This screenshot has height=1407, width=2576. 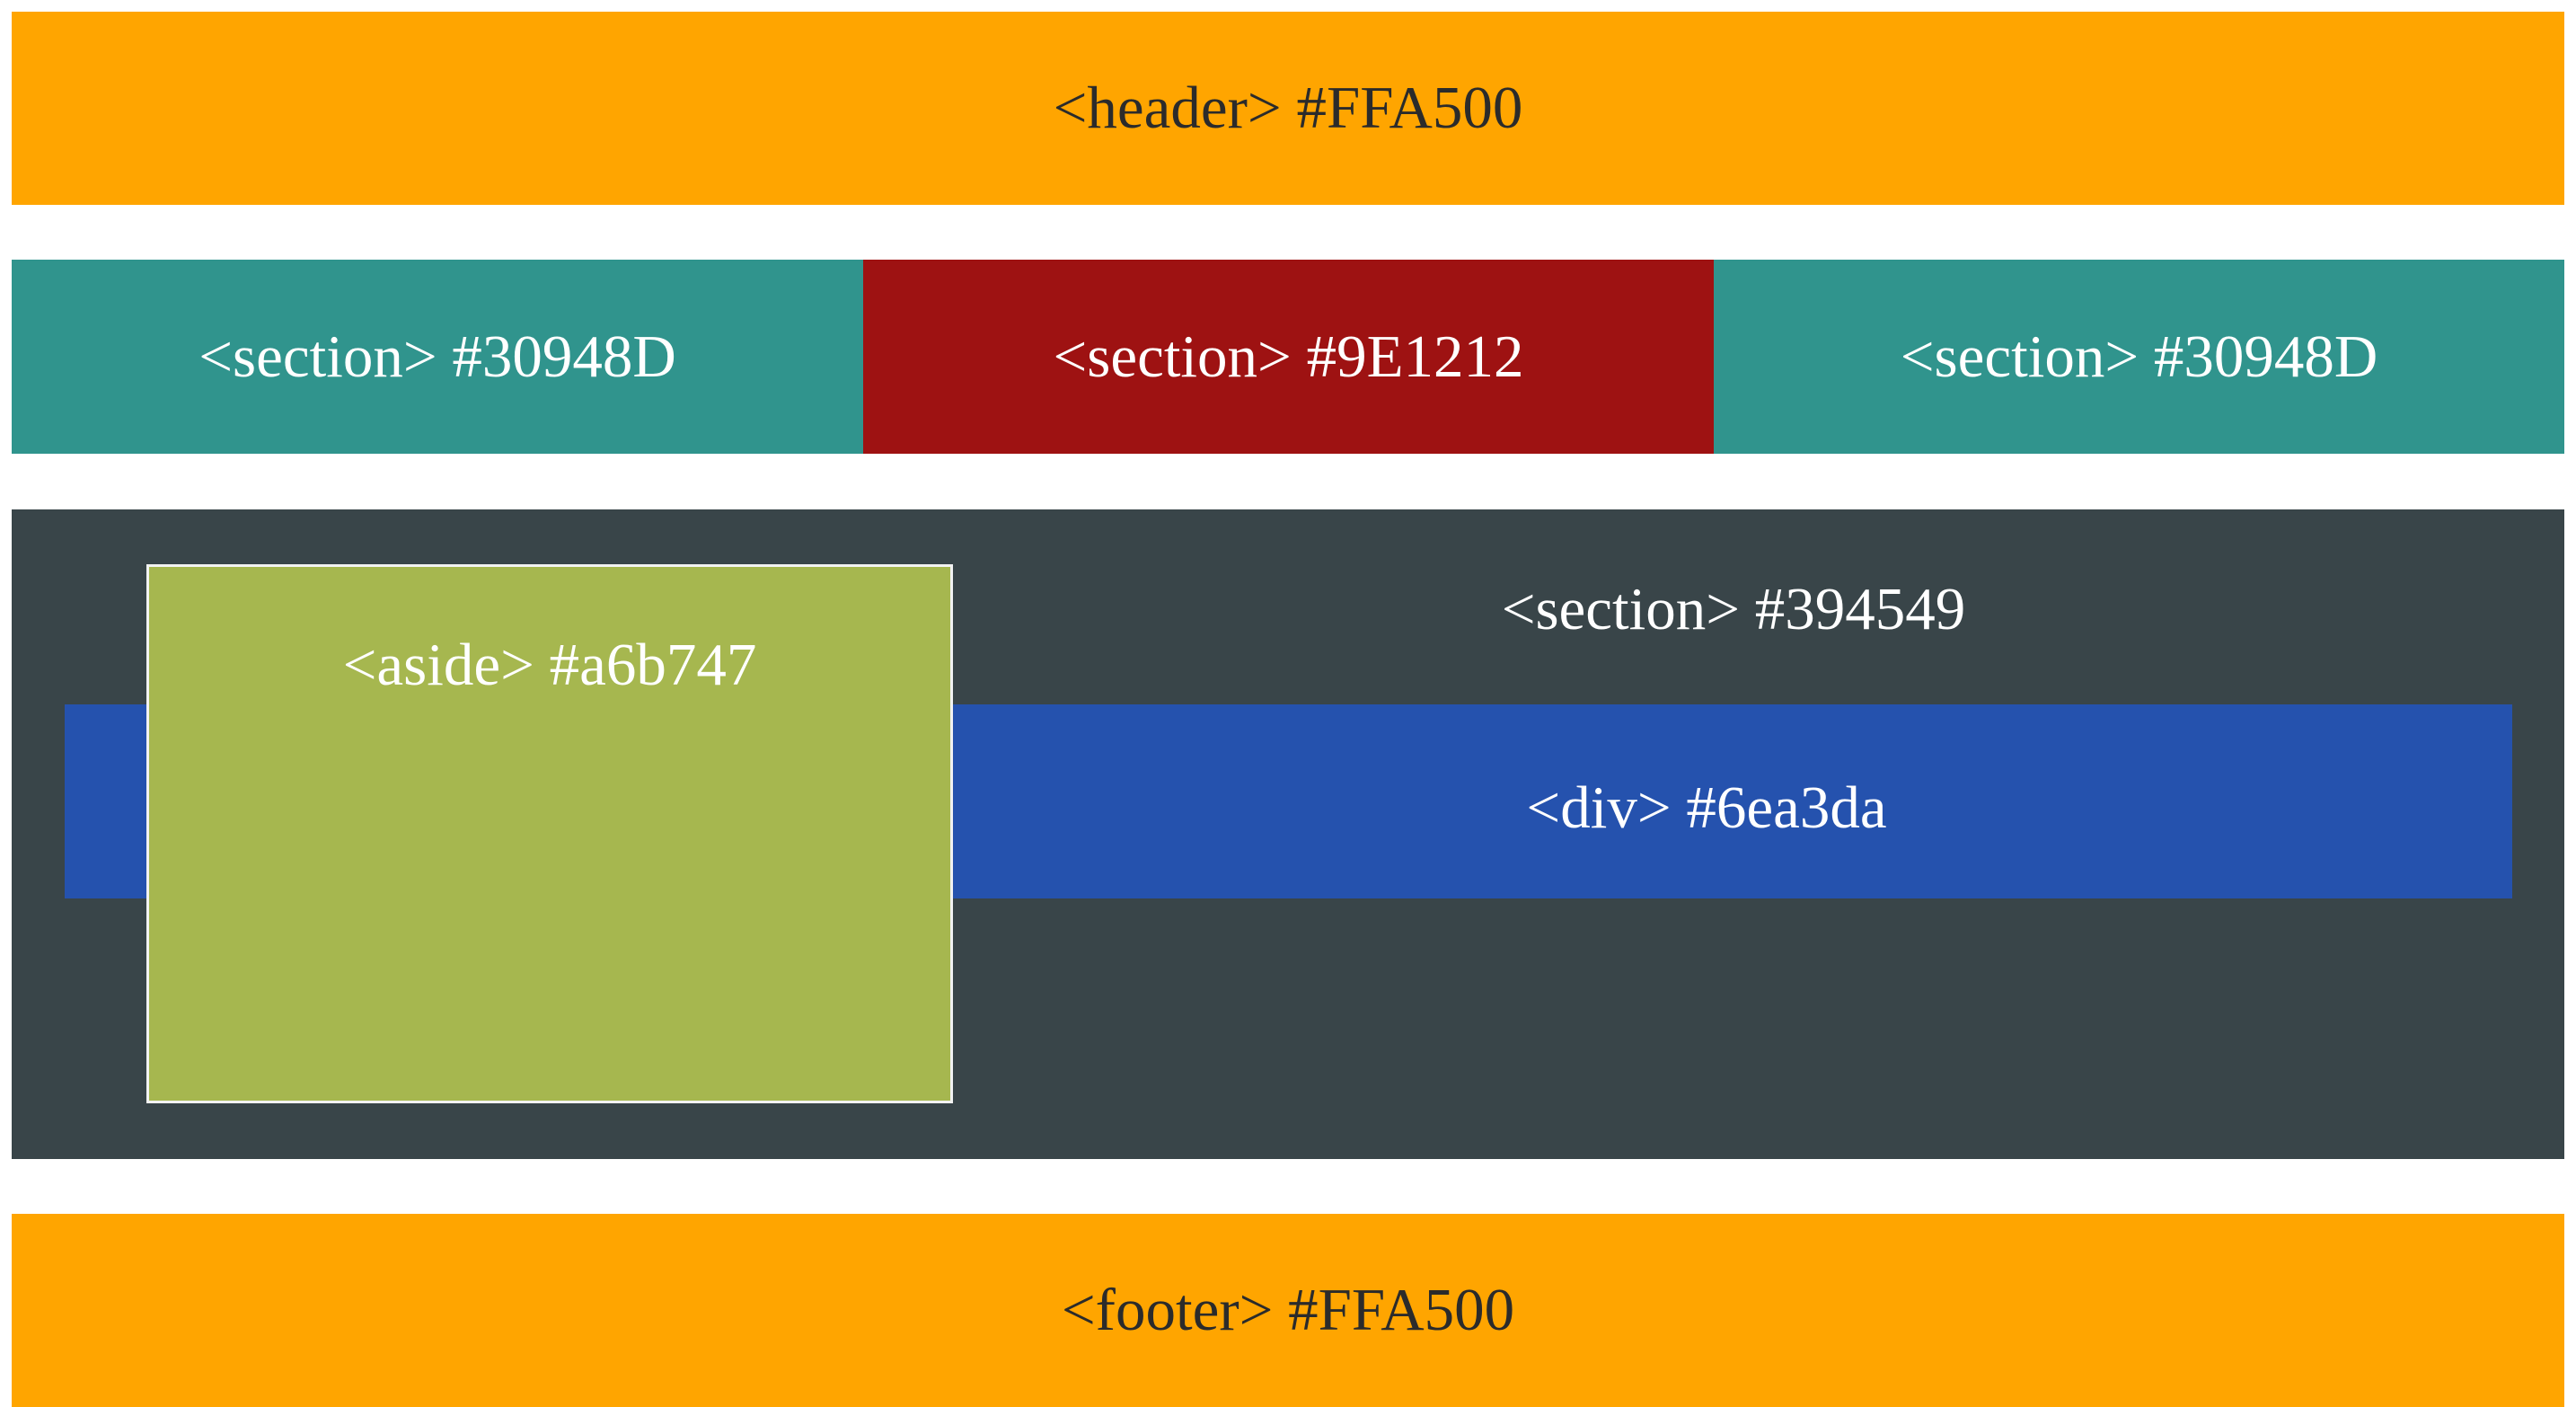 I want to click on footer-block: <footer> #FFA500, so click(x=1288, y=1310).